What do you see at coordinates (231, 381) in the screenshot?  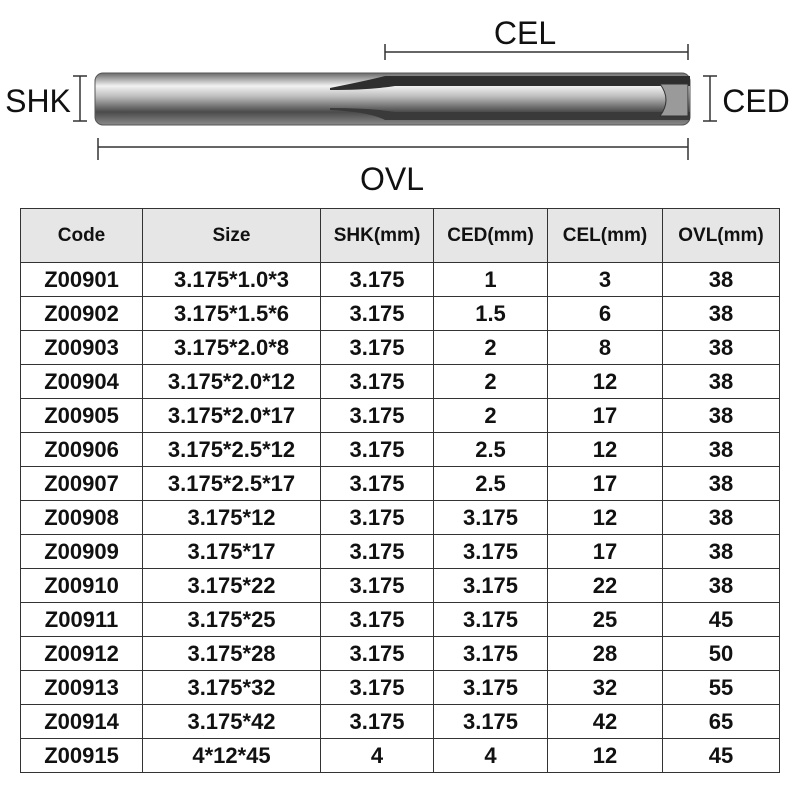 I see `table-cell: 3.175*2.0*12` at bounding box center [231, 381].